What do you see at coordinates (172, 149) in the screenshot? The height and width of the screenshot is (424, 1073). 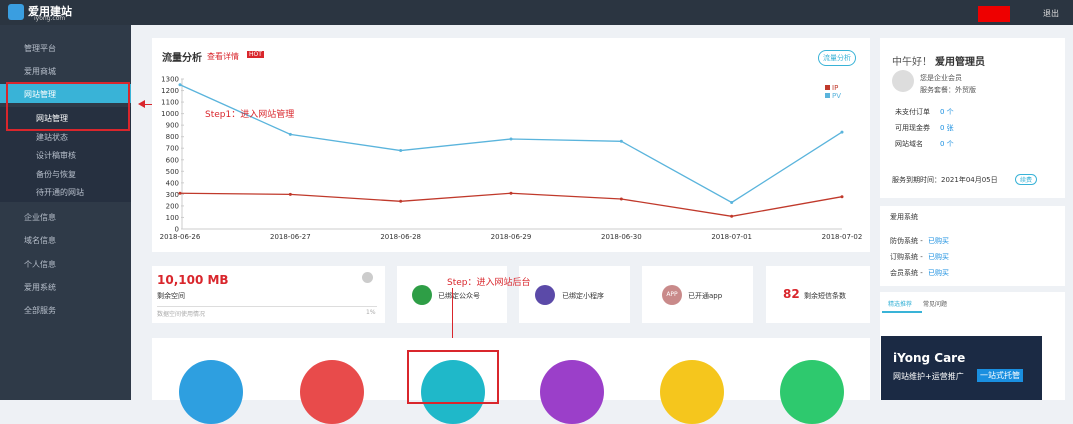 I see `y-tick-label: 700` at bounding box center [172, 149].